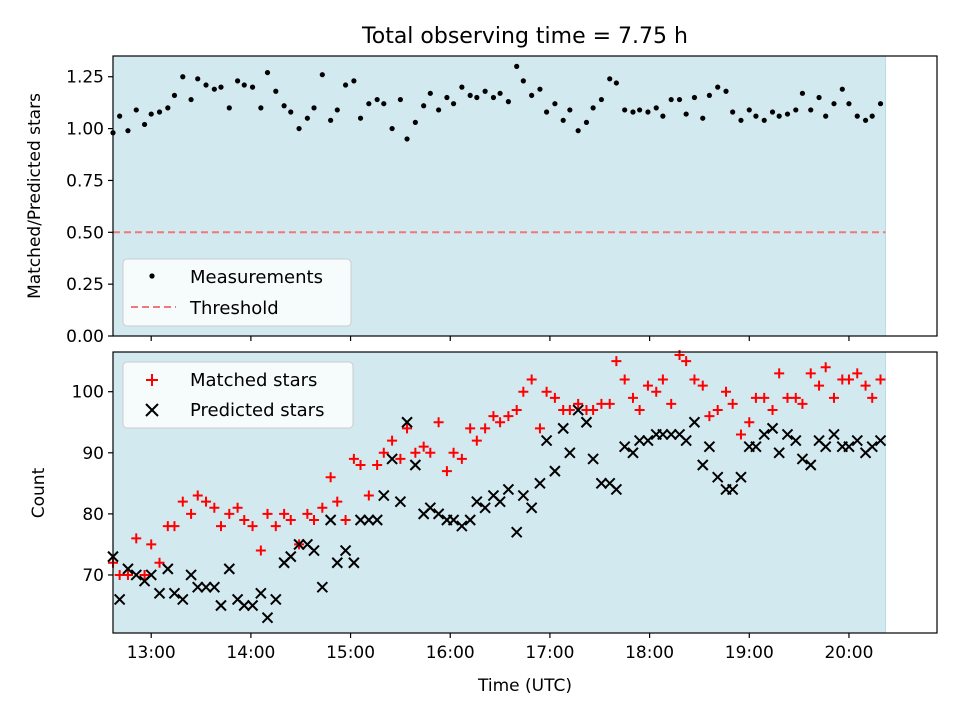  Describe the element at coordinates (85, 337) in the screenshot. I see `y-tick-label: 0.00` at that location.